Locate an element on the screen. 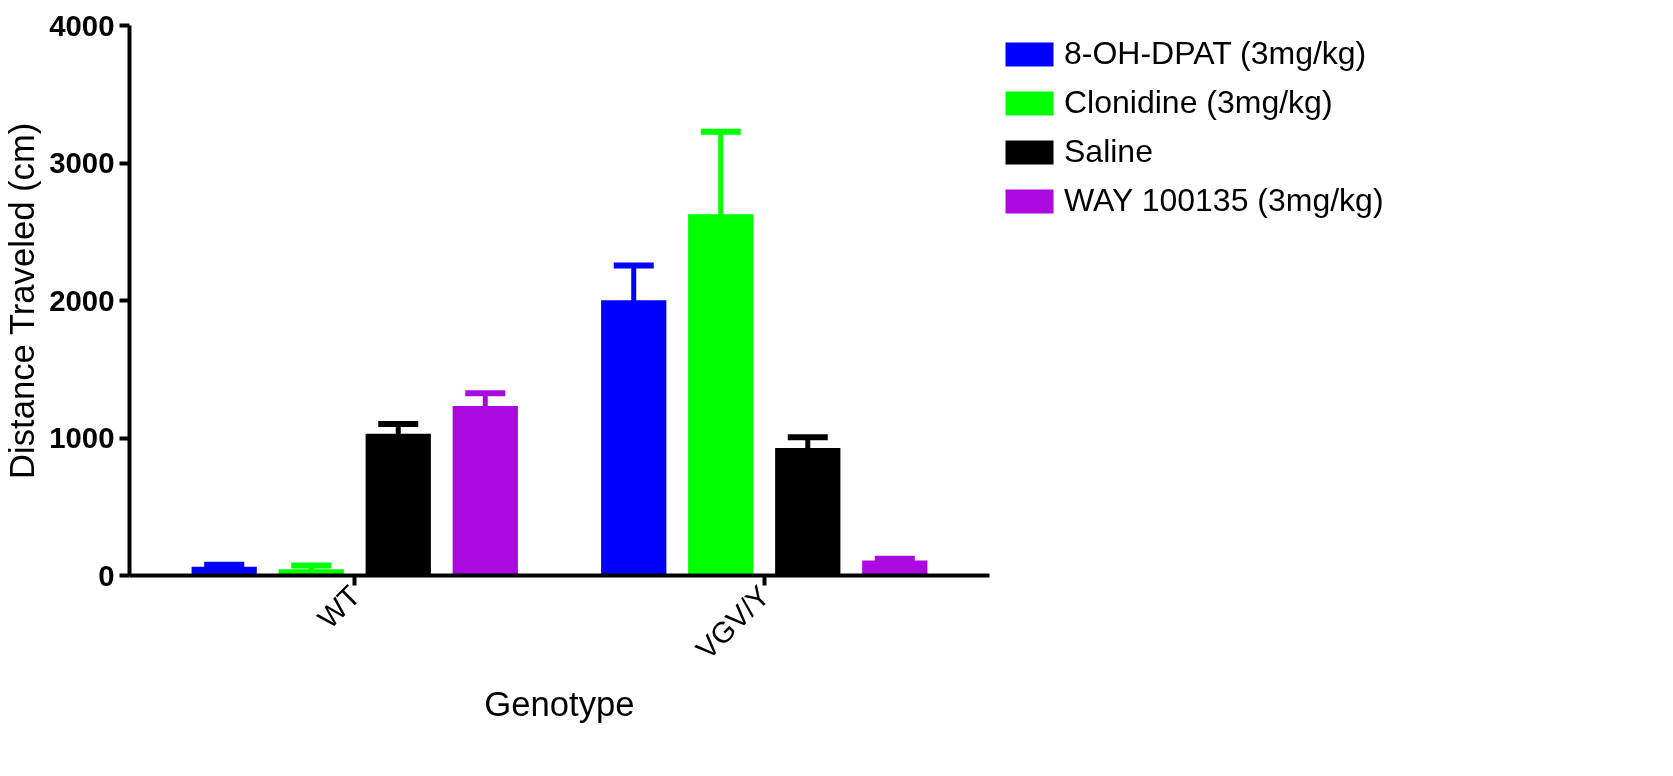  x-axis-title: Genotype is located at coordinates (559, 704).